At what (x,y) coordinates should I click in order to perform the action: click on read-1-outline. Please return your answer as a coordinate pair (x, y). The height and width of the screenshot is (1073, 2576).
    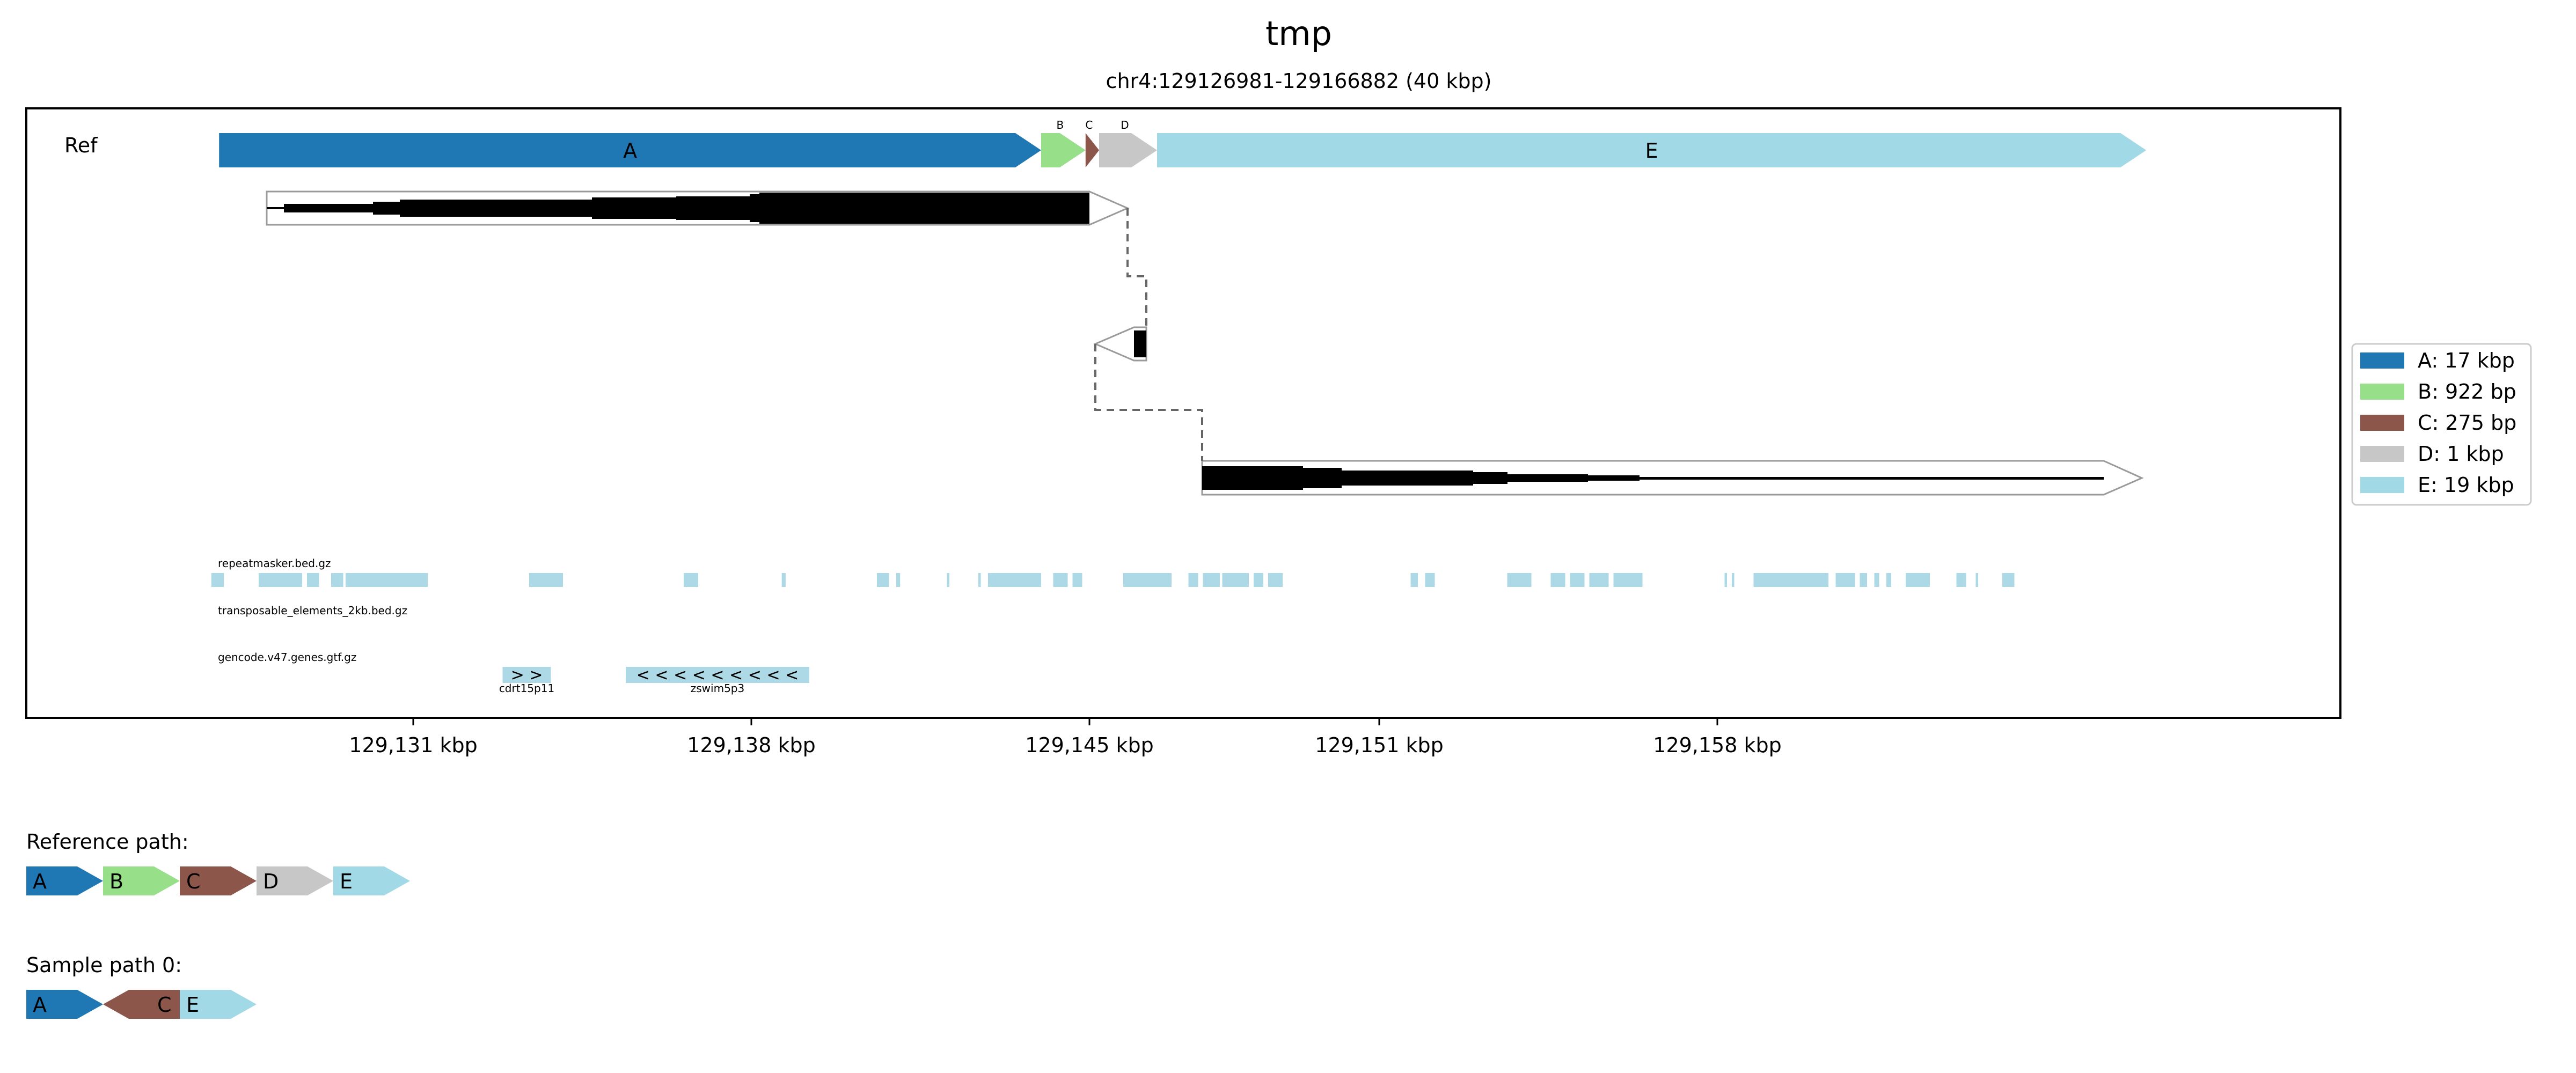
    Looking at the image, I should click on (698, 208).